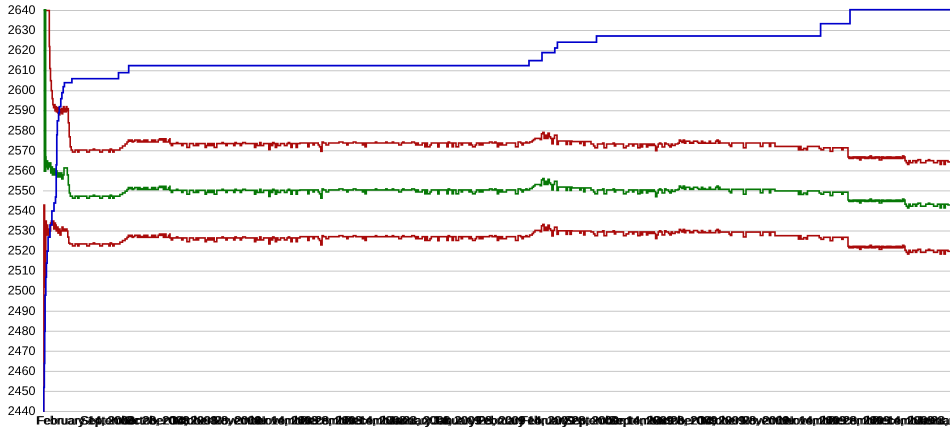 The width and height of the screenshot is (950, 435). What do you see at coordinates (22, 231) in the screenshot?
I see `svg-text: 2530` at bounding box center [22, 231].